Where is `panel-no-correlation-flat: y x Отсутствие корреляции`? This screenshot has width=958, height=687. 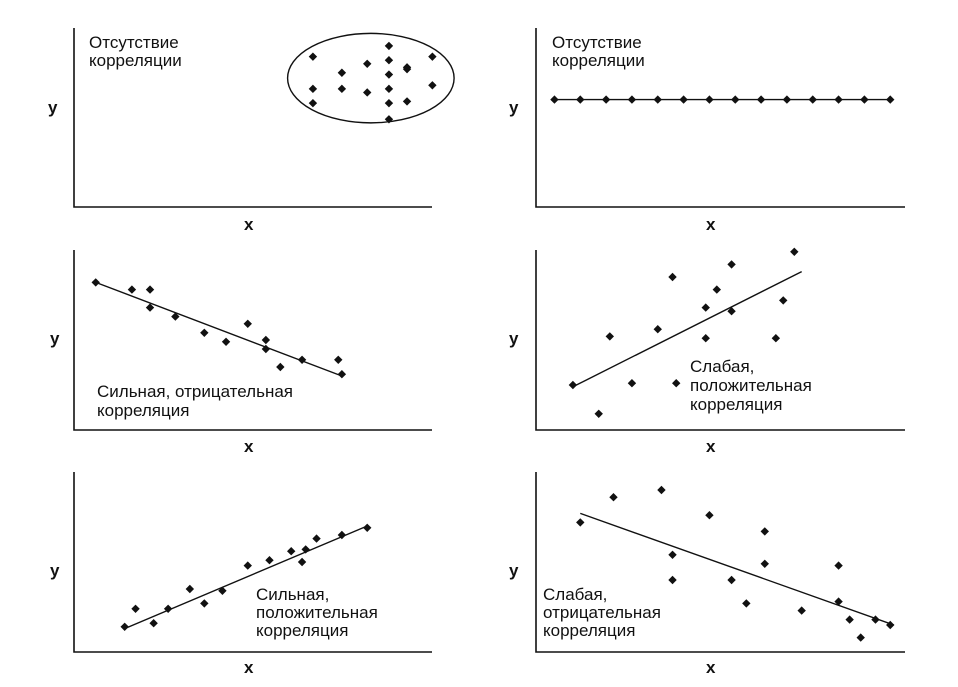 panel-no-correlation-flat: y x Отсутствие корреляции is located at coordinates (707, 131).